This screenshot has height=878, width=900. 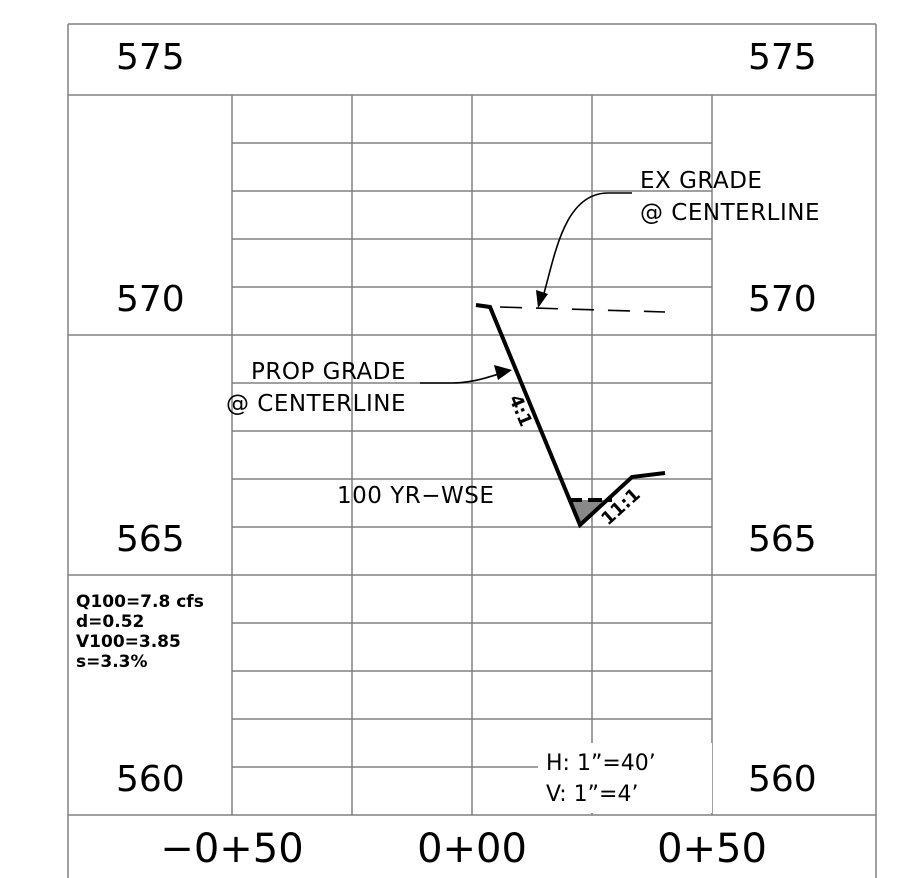 What do you see at coordinates (328, 372) in the screenshot?
I see `proposed-grade-label-line1: PROP GRADE` at bounding box center [328, 372].